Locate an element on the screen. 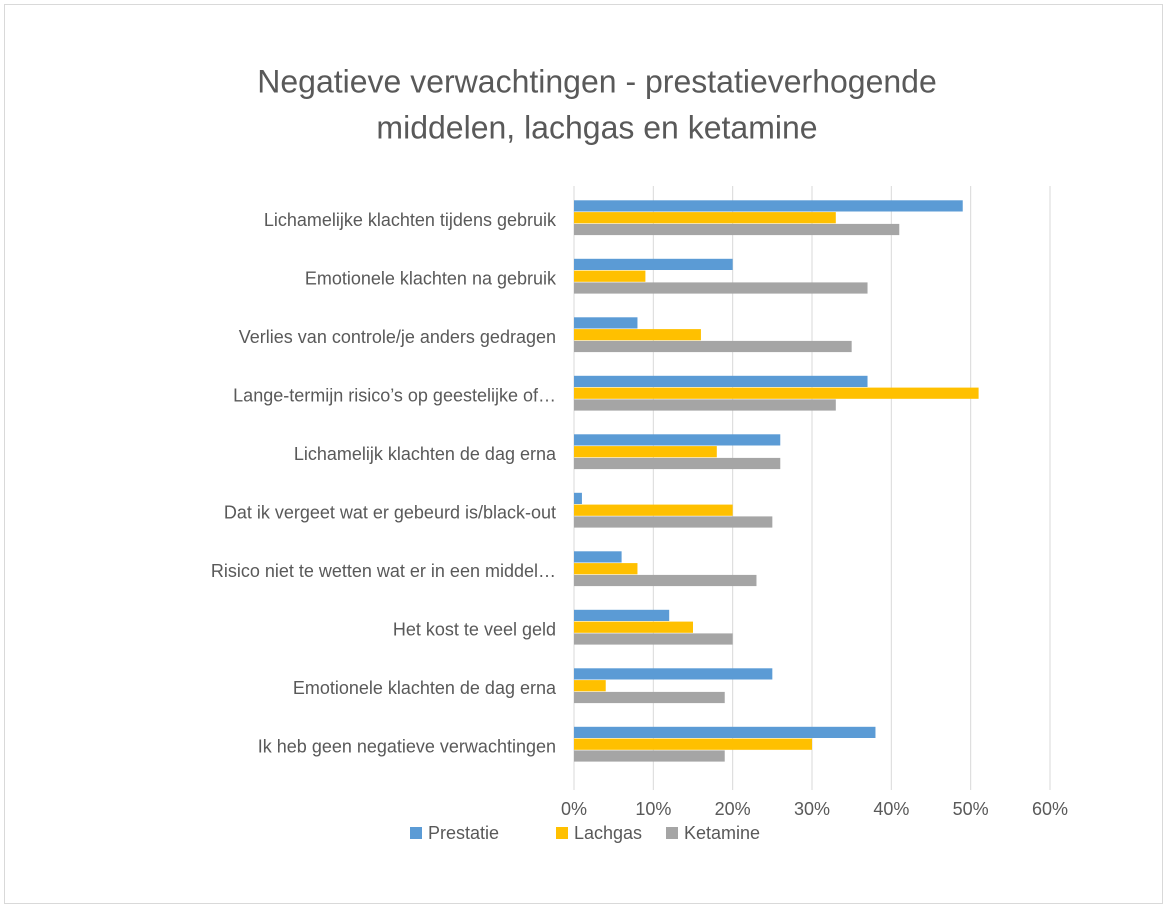 The height and width of the screenshot is (908, 1167). y-tick-label: Emotionele klachten na gebruik is located at coordinates (431, 278).